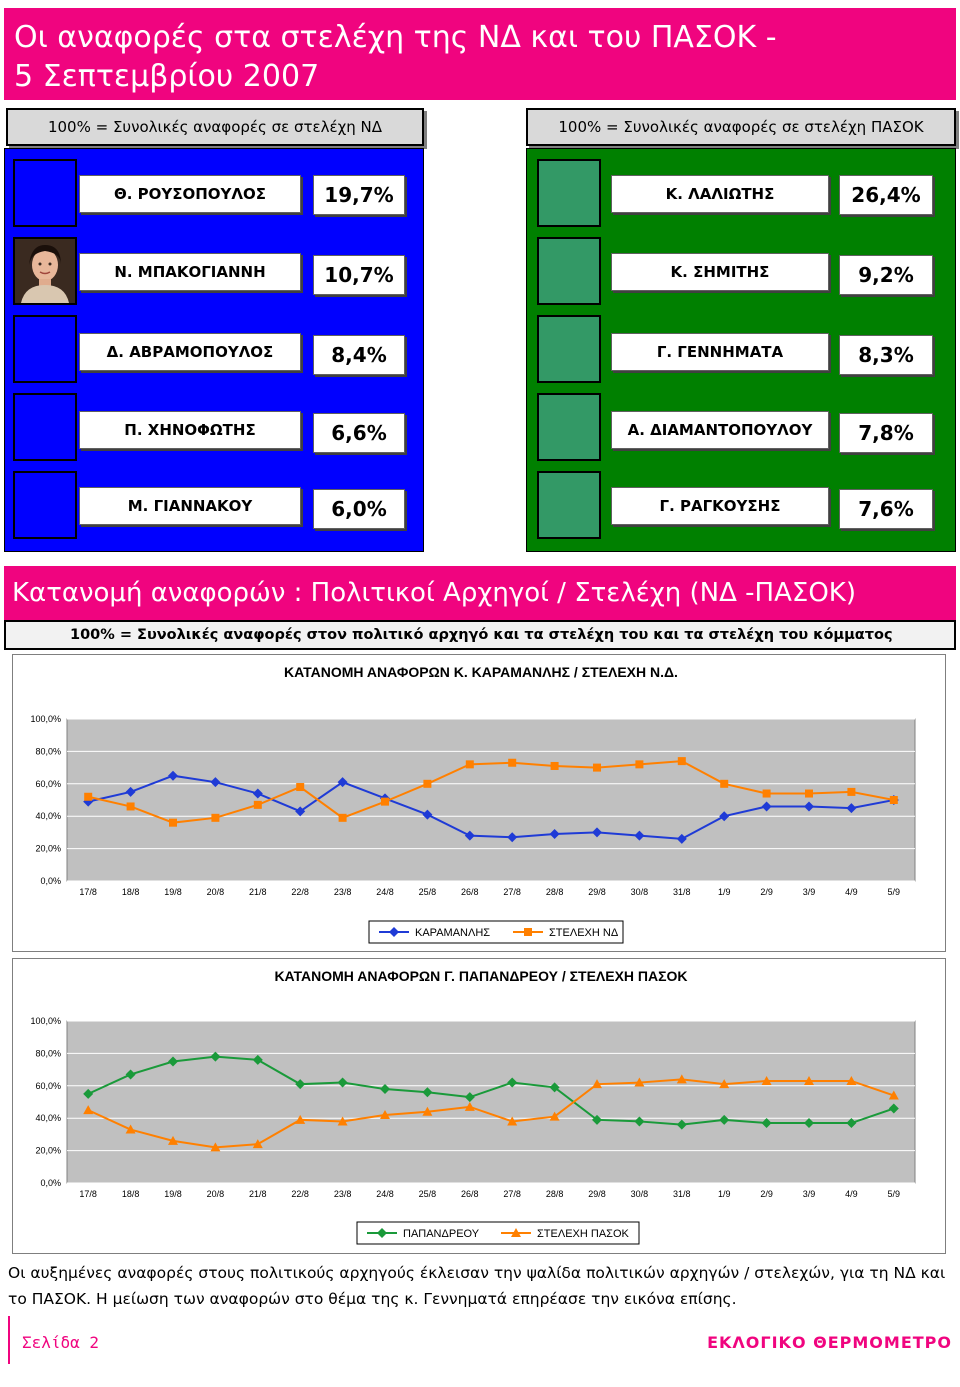 The image size is (960, 1387). What do you see at coordinates (359, 509) in the screenshot?
I see `nd-pct-5: 6,0%` at bounding box center [359, 509].